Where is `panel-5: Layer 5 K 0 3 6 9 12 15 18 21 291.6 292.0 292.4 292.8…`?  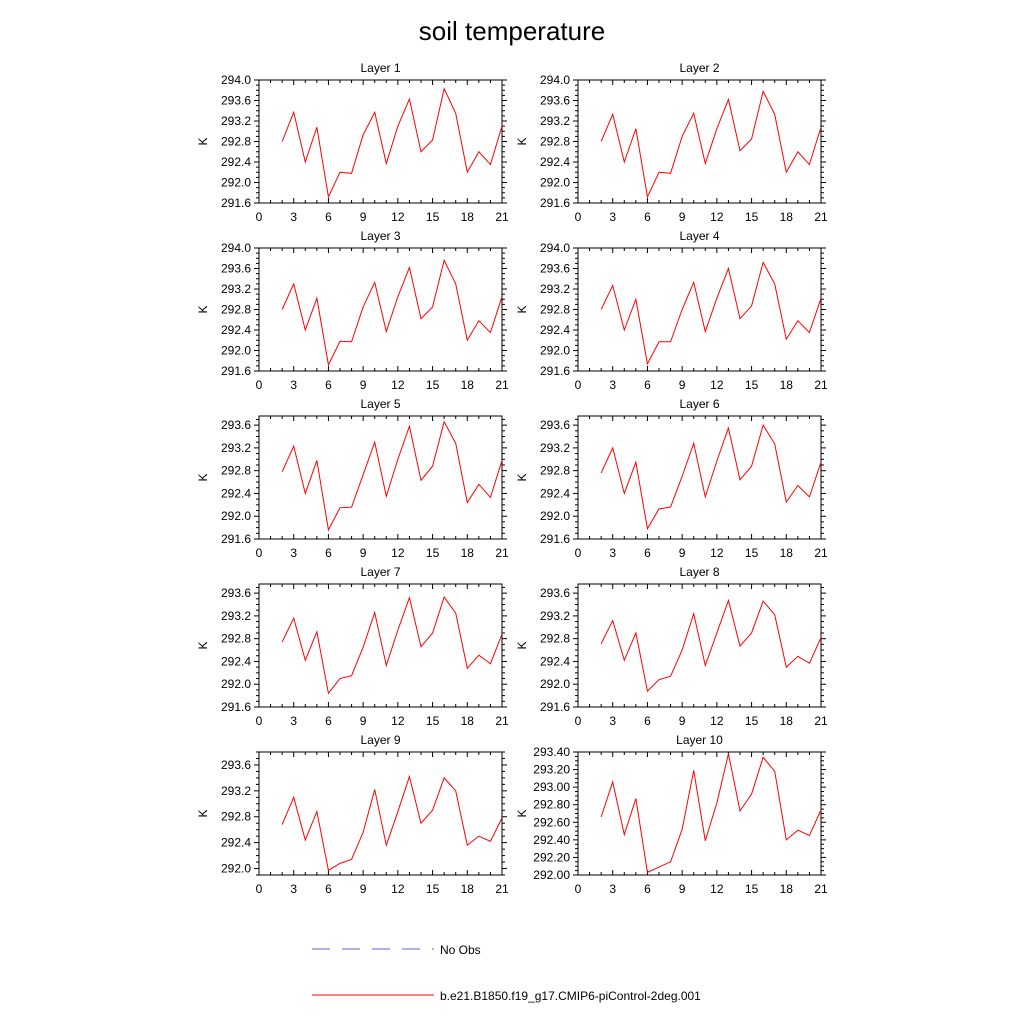
panel-5: Layer 5 K 0 3 6 9 12 15 18 21 291.6 292.0 292.4 292.8… is located at coordinates (352, 478).